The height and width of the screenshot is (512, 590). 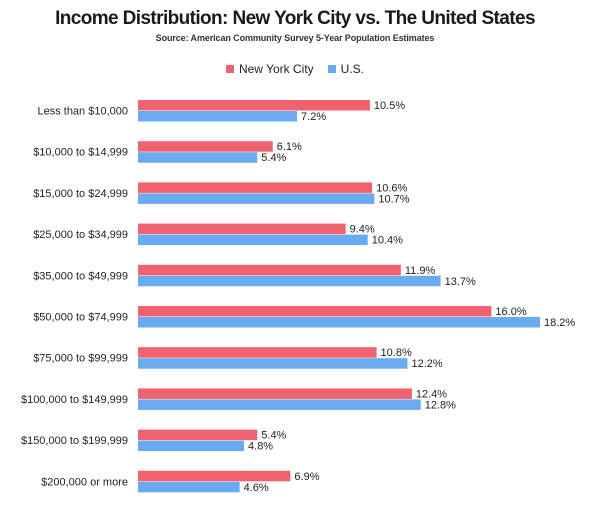 I want to click on category-group: $100,000 to $149,999 12.4%12.8%, so click(x=238, y=399).